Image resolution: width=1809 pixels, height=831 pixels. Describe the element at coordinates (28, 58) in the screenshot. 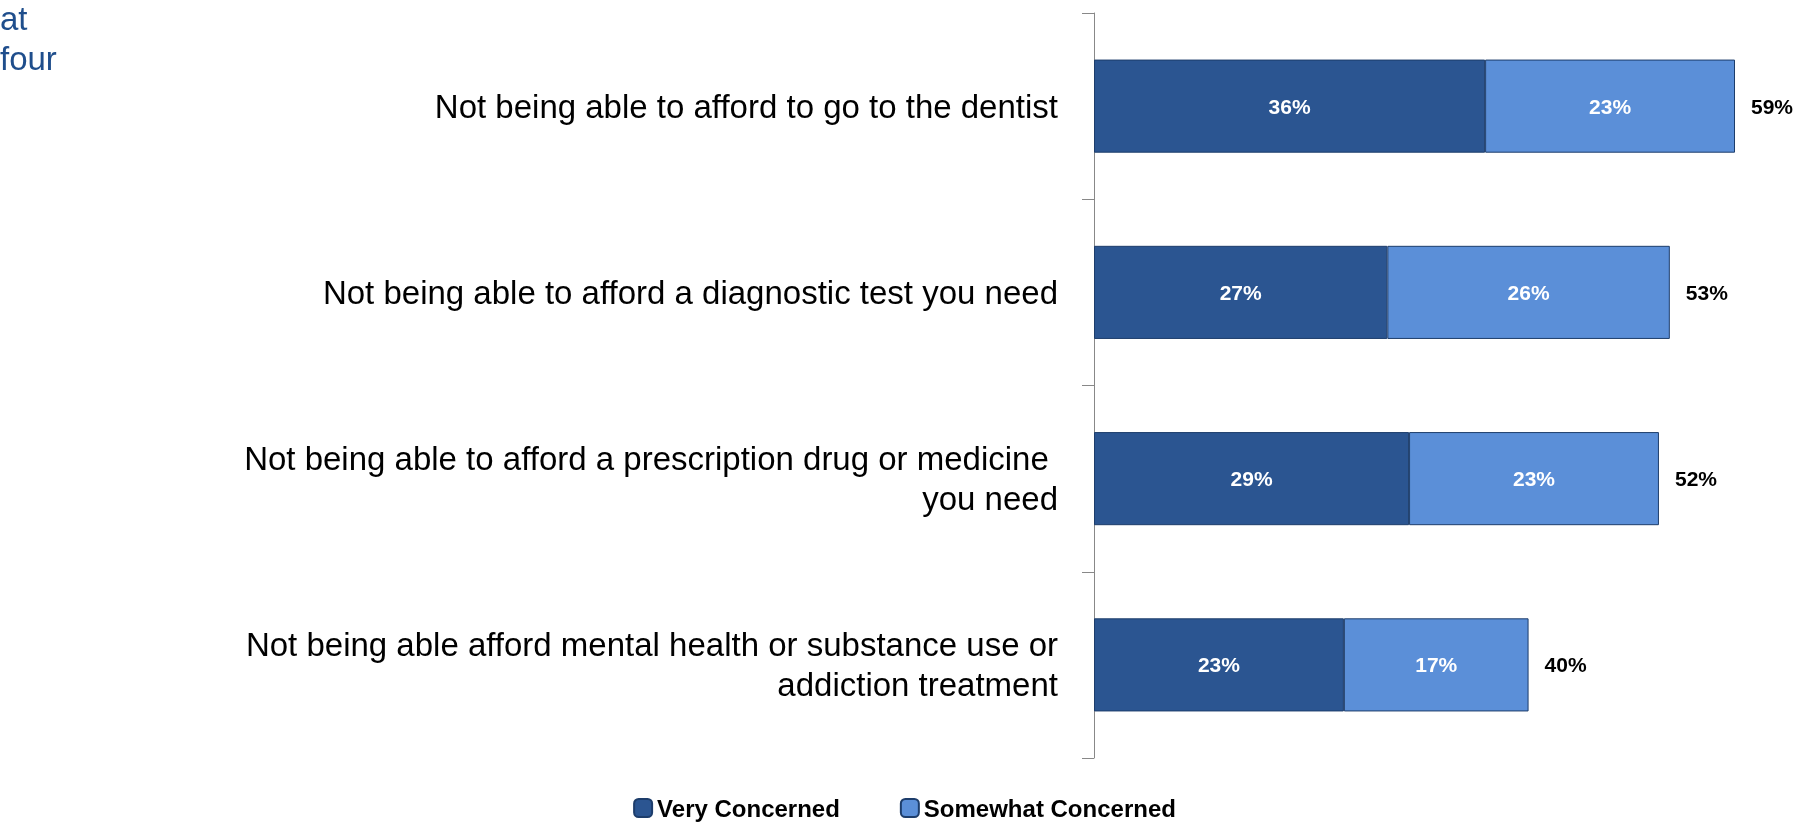

I see `text: four` at that location.